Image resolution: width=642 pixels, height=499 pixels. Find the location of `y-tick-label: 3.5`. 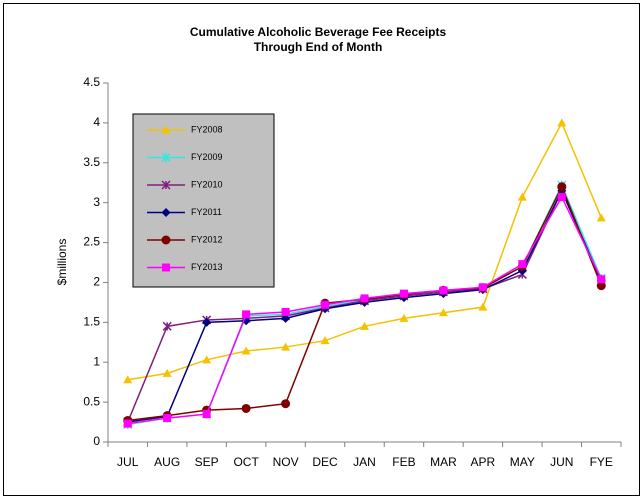

y-tick-label: 3.5 is located at coordinates (91, 162).